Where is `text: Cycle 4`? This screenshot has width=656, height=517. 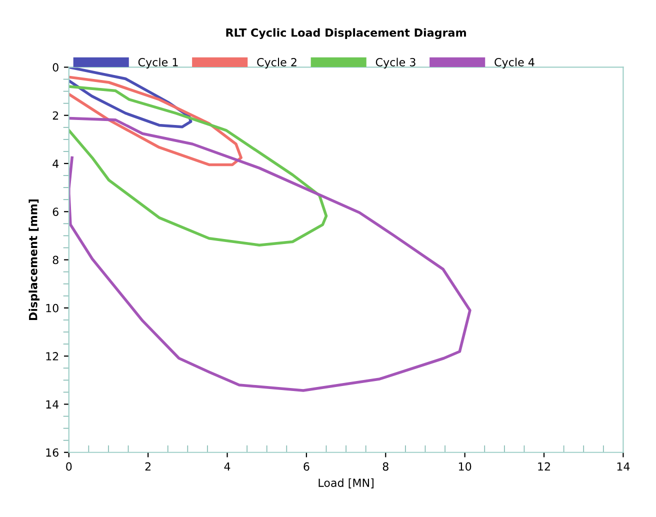 text: Cycle 4 is located at coordinates (514, 63).